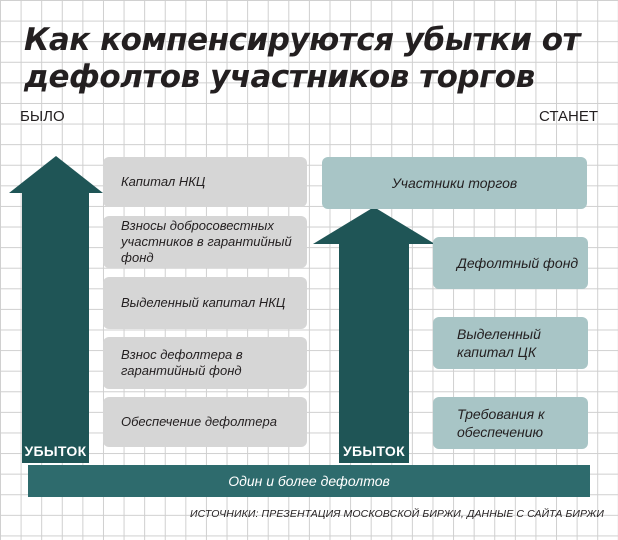 The image size is (618, 540). I want to click on before-item-1: Капитал НКЦ, so click(205, 182).